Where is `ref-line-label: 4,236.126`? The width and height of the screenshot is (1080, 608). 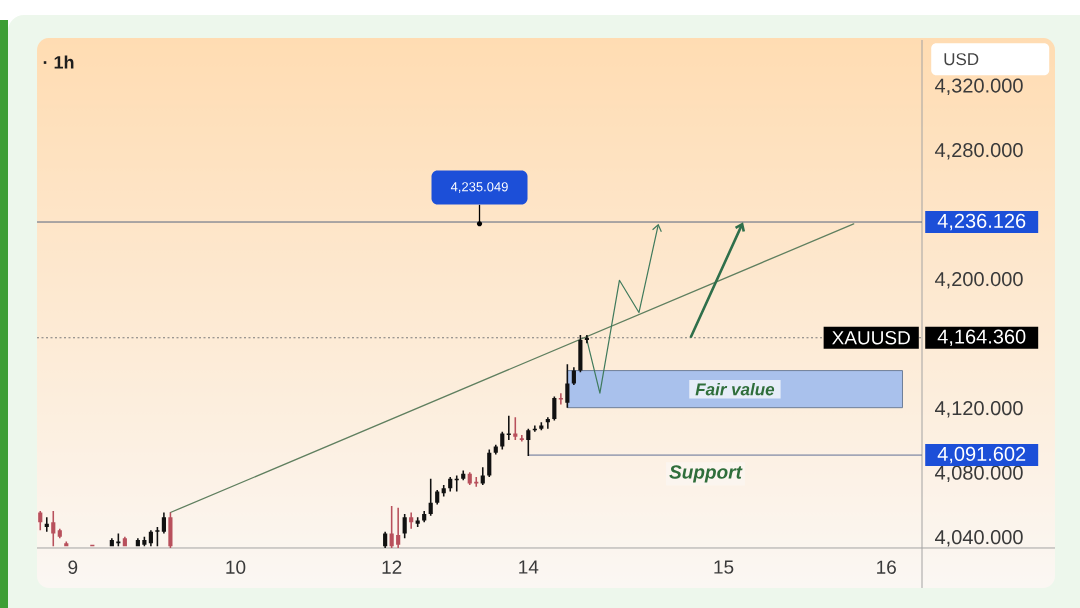 ref-line-label: 4,236.126 is located at coordinates (981, 222).